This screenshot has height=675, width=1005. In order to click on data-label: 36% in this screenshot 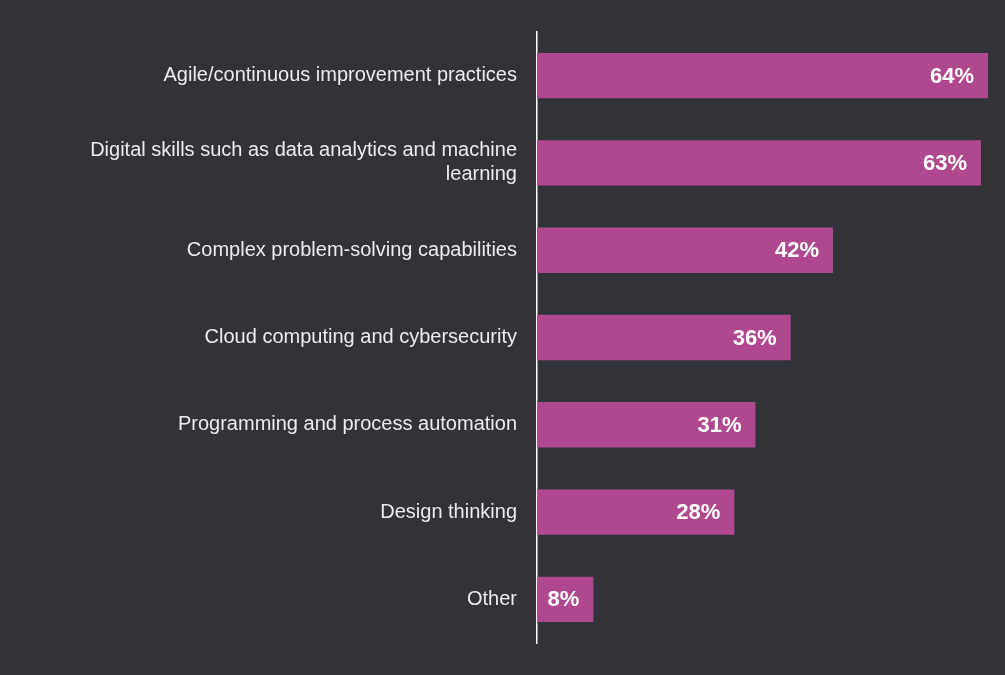, I will do `click(754, 337)`.